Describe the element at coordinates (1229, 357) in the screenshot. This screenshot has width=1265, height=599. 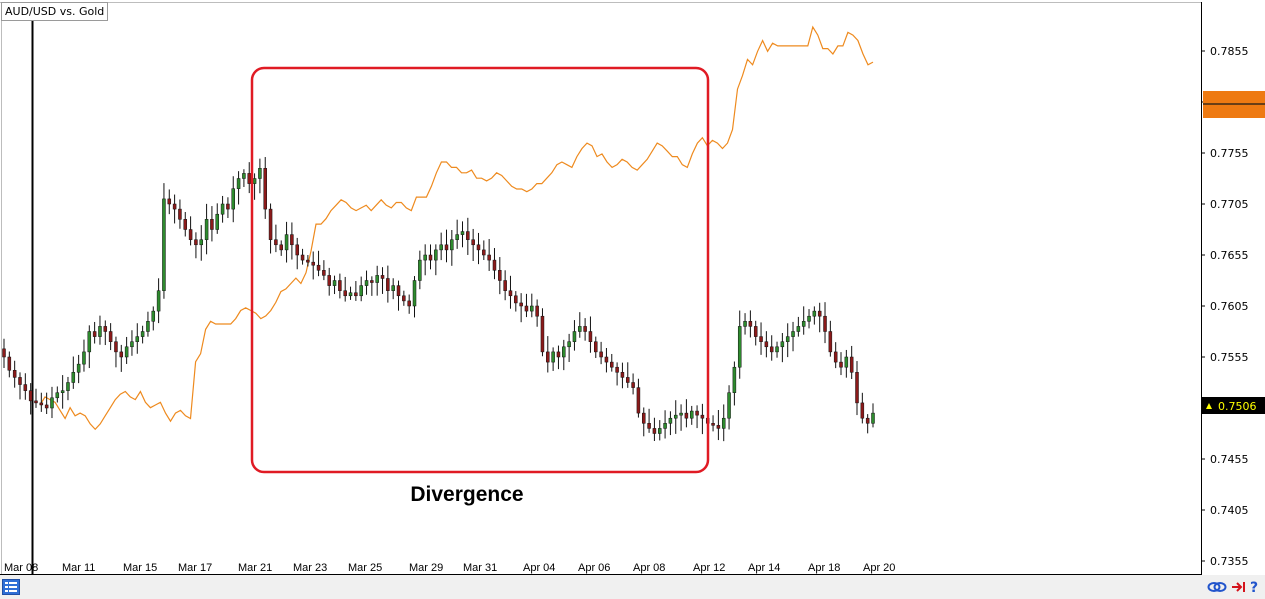
I see `price-tick-label: 0.7555` at that location.